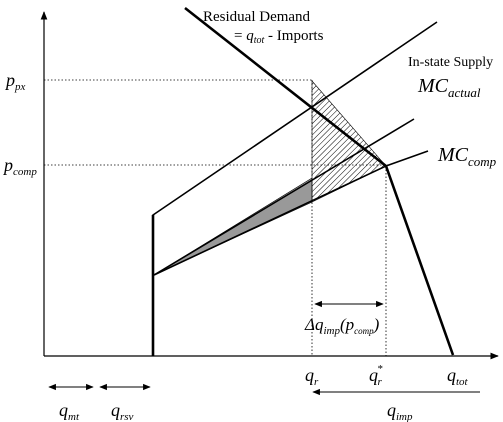 Image resolution: width=503 pixels, height=422 pixels. I want to click on instate-supply-label: In-state Supply, so click(450, 62).